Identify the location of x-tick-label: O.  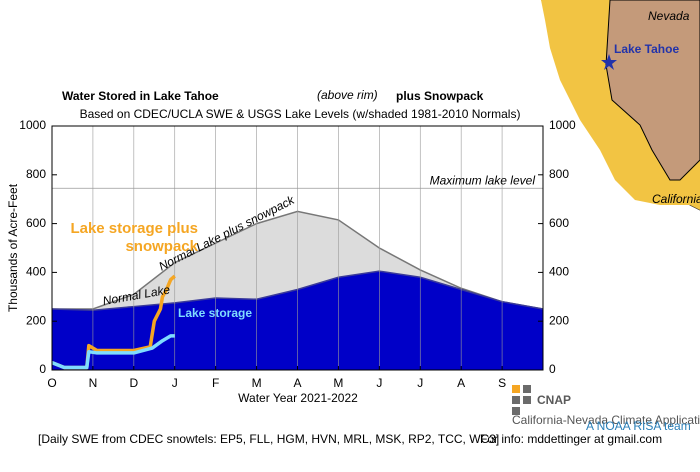
(51, 383).